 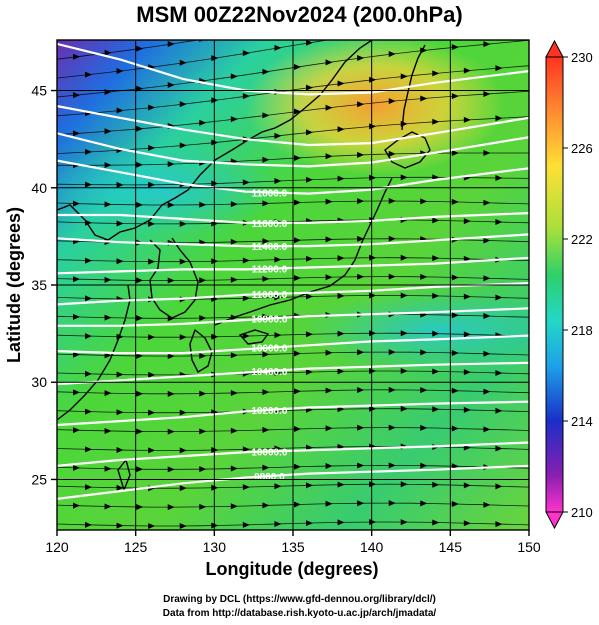 What do you see at coordinates (124, 475) in the screenshot?
I see `coastline-taiwan` at bounding box center [124, 475].